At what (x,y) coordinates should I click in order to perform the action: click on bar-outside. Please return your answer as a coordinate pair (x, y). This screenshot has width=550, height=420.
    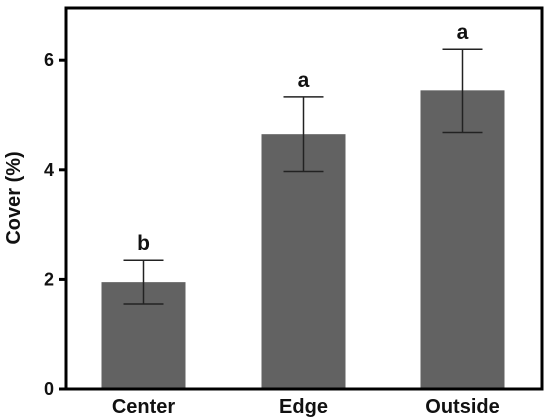
    Looking at the image, I should click on (462, 239).